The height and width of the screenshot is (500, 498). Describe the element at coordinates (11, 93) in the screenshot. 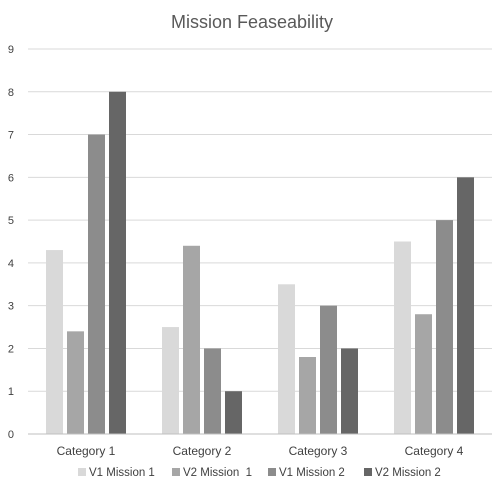

I see `y-tick-label: 8` at that location.